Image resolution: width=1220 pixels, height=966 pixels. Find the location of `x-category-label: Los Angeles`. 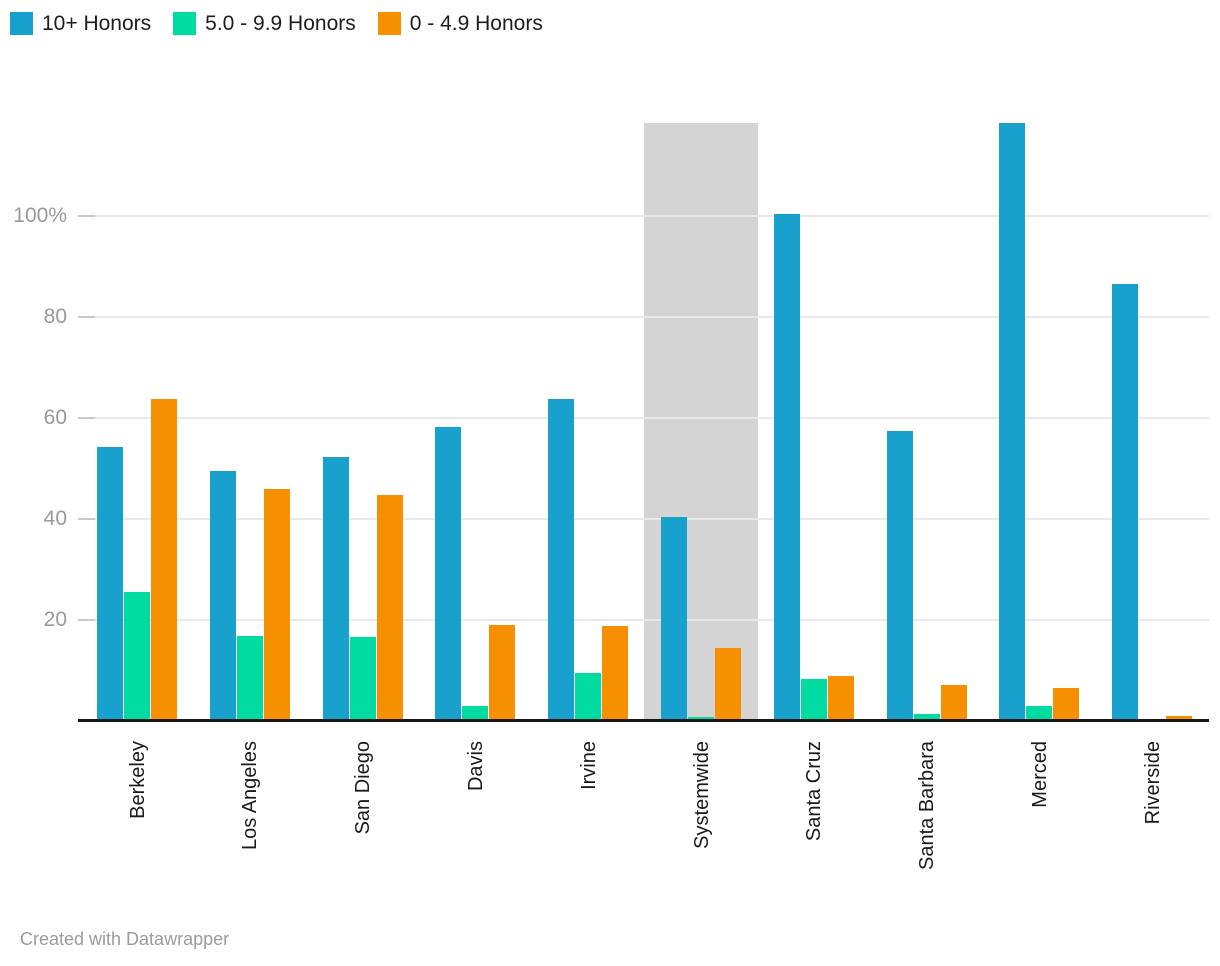

x-category-label: Los Angeles is located at coordinates (250, 795).